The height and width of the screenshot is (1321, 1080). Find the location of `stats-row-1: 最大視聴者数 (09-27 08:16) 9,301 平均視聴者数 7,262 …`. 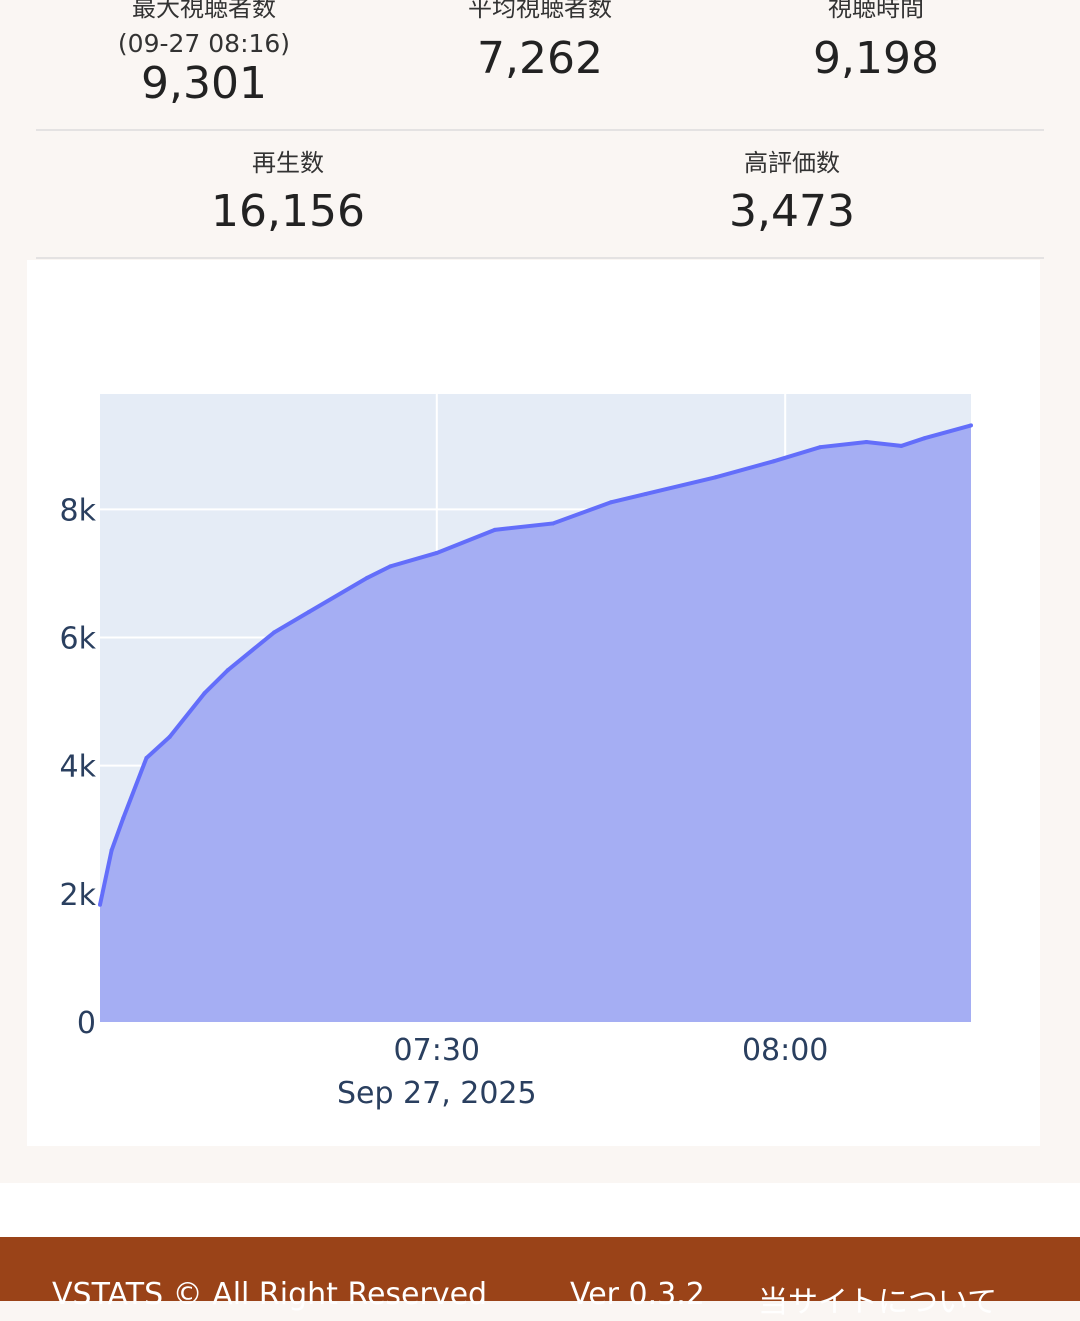

stats-row-1: 最大視聴者数 (09-27 08:16) 9,301 平均視聴者数 7,262 … is located at coordinates (540, 65).